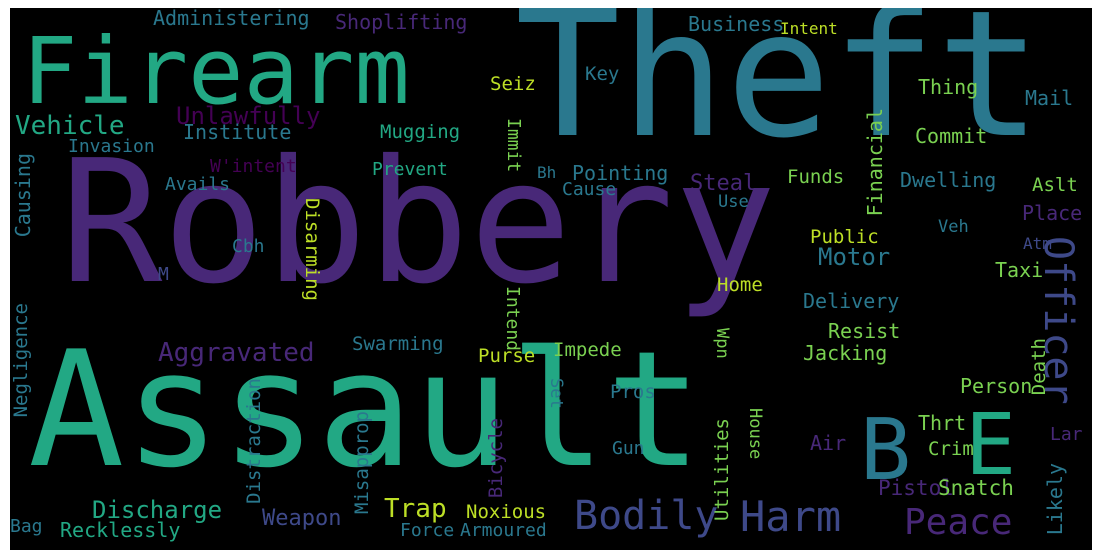 Image resolution: width=1101 pixels, height=558 pixels. I want to click on word-cause: Cause, so click(589, 189).